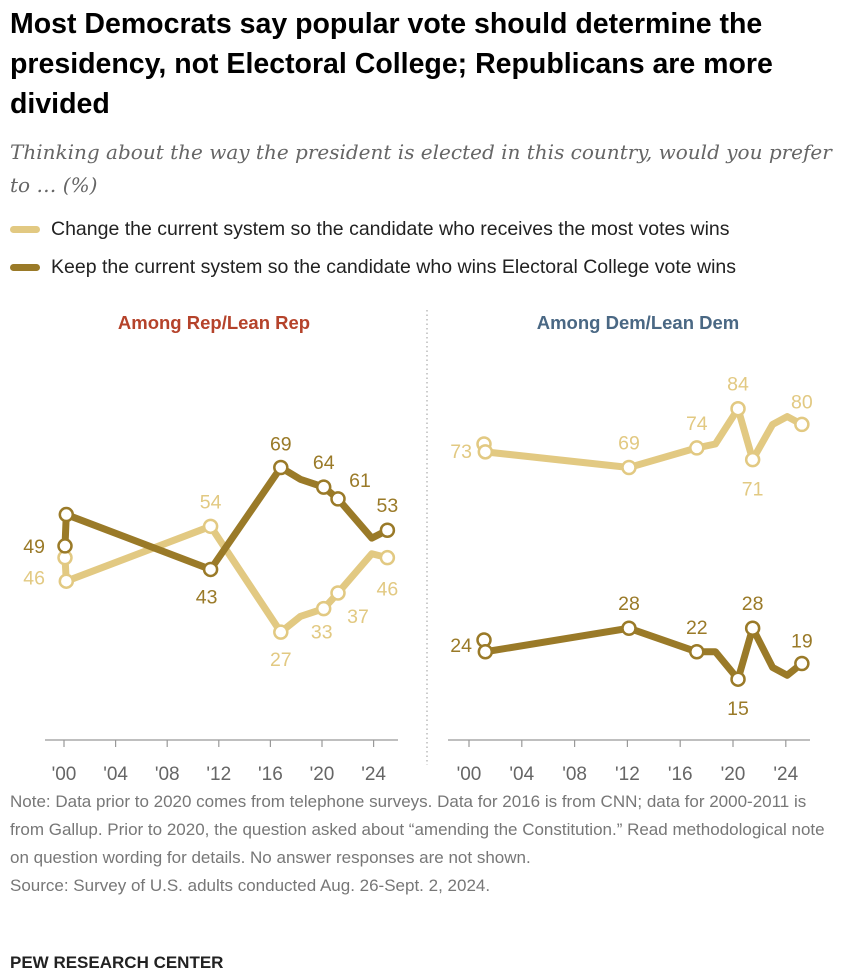 The width and height of the screenshot is (852, 980). I want to click on legend-swatch-keep, so click(25, 267).